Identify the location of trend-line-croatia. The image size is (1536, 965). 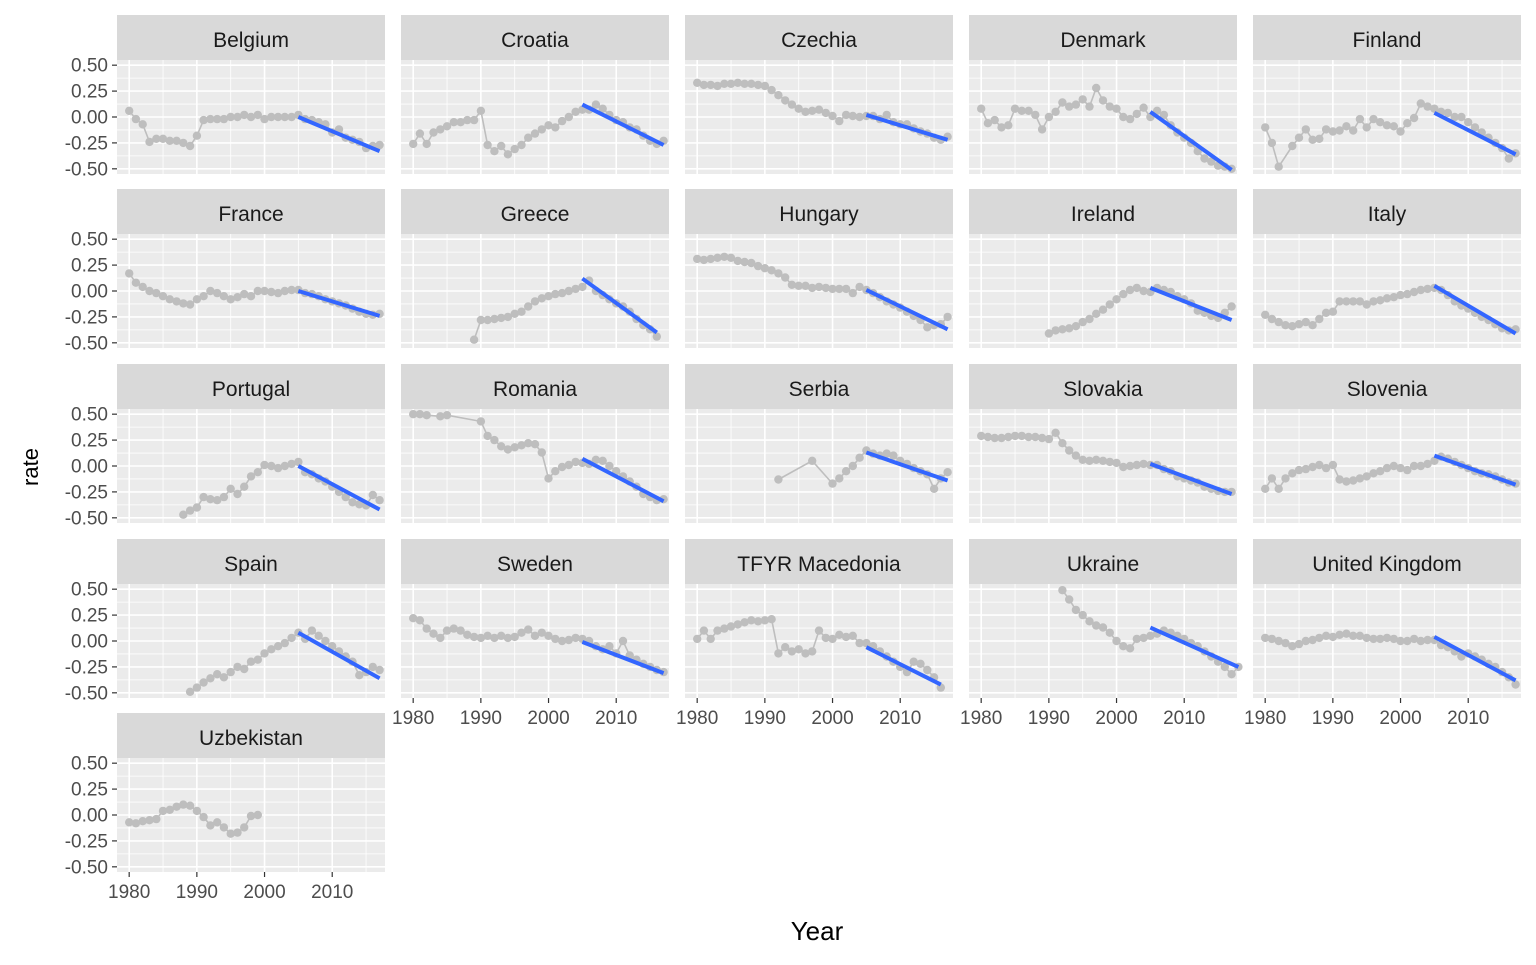
(623, 124).